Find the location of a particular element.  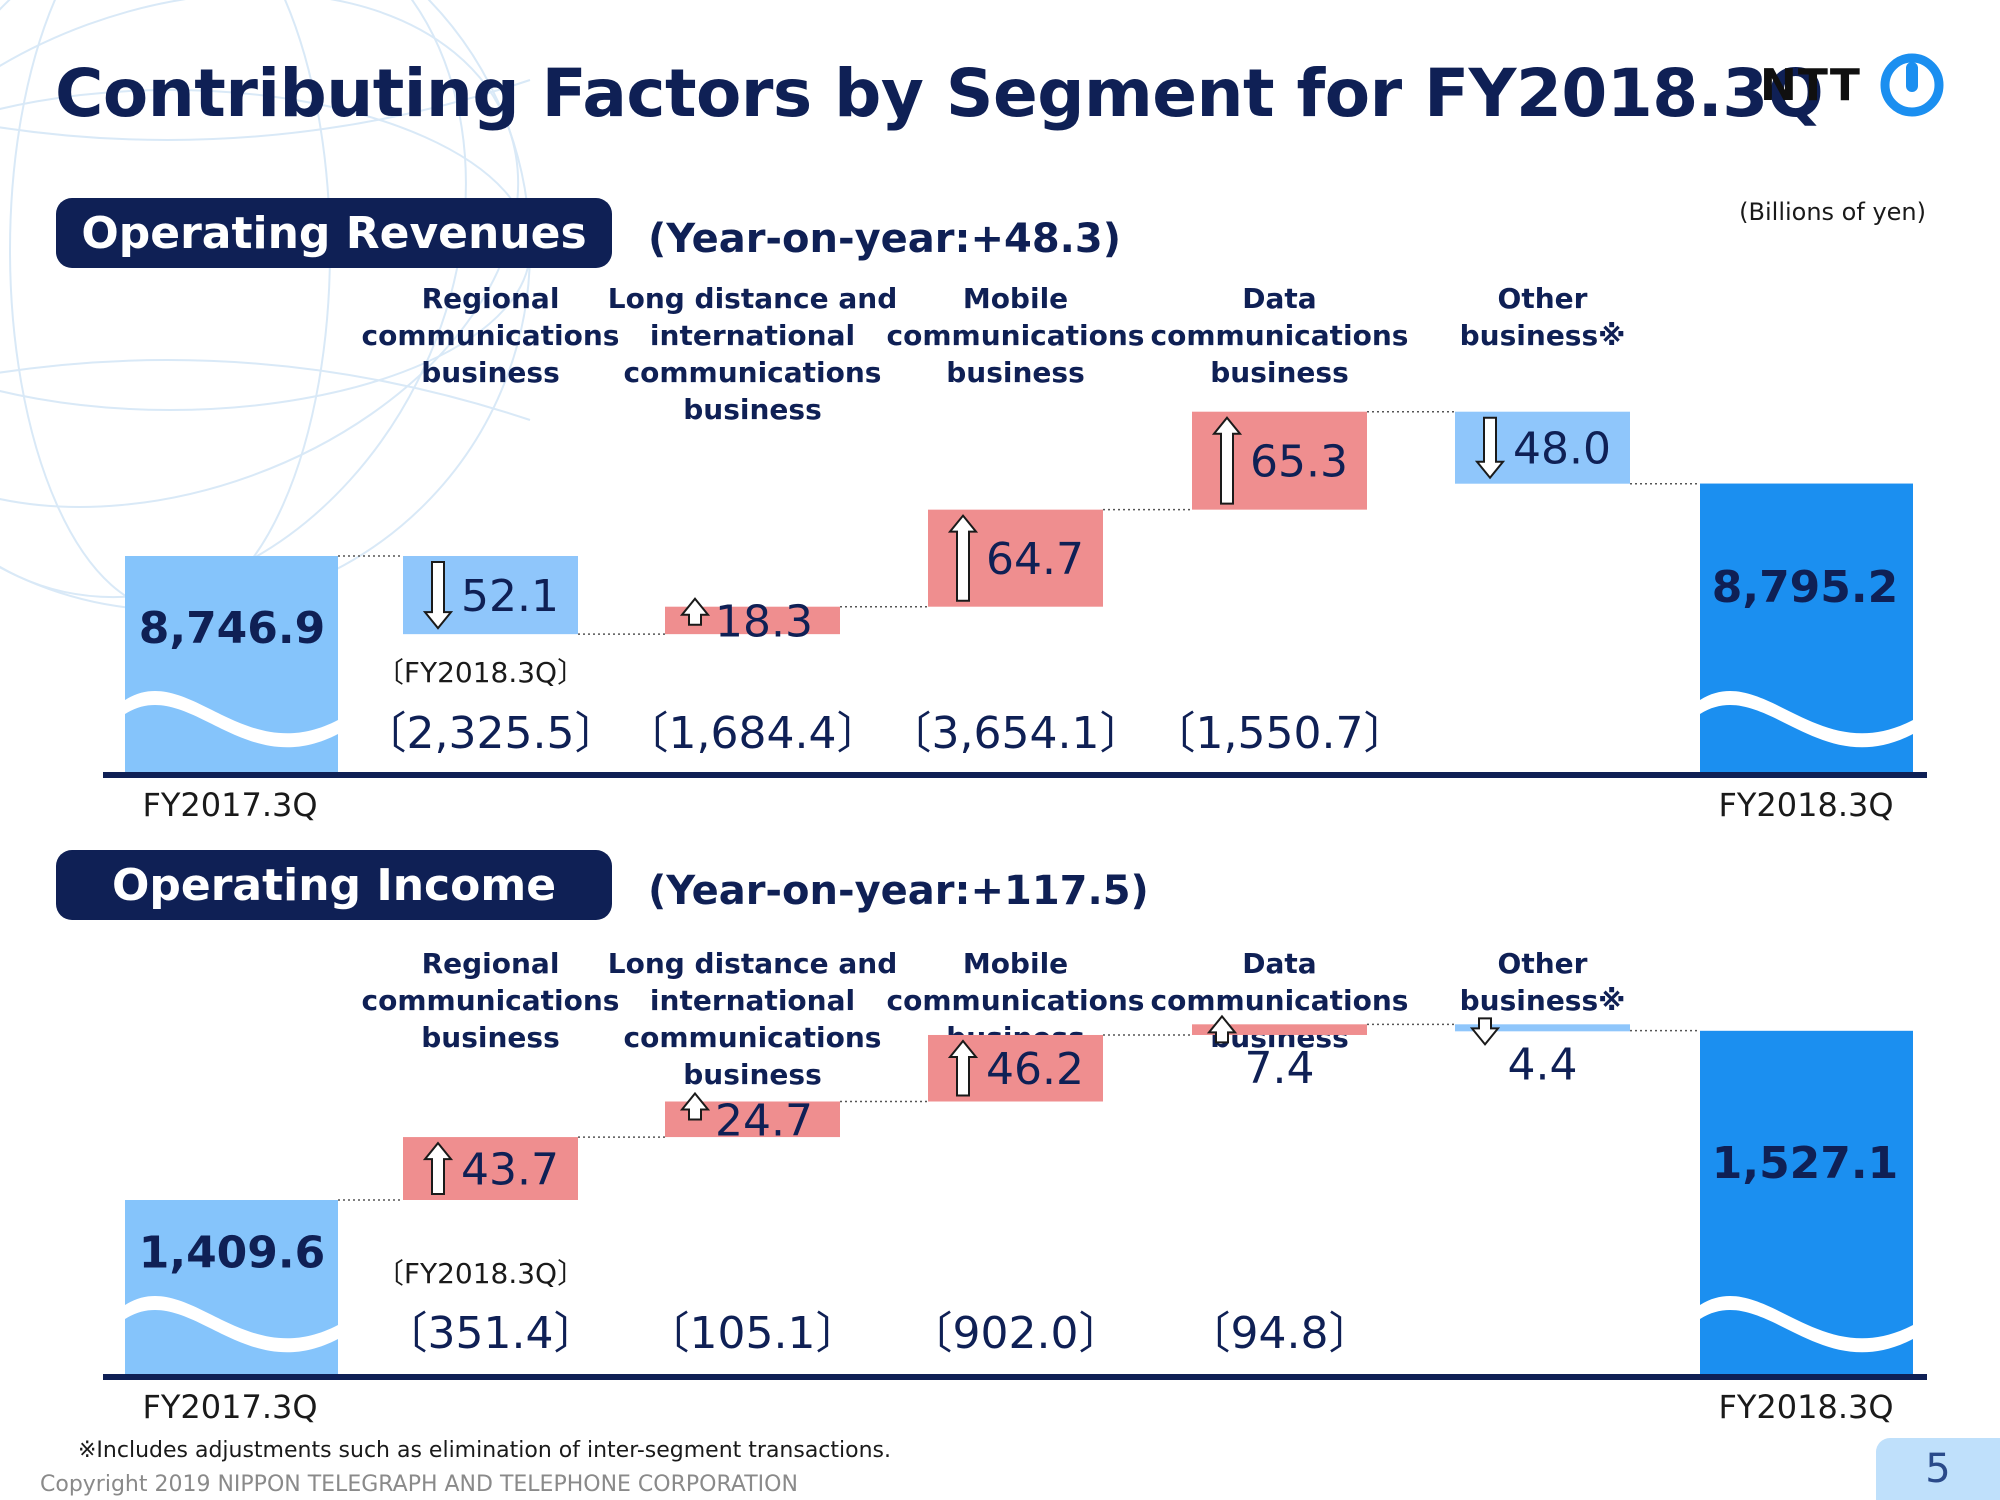

section-heading-operating-revenues: Operating Revenues is located at coordinates (334, 233).